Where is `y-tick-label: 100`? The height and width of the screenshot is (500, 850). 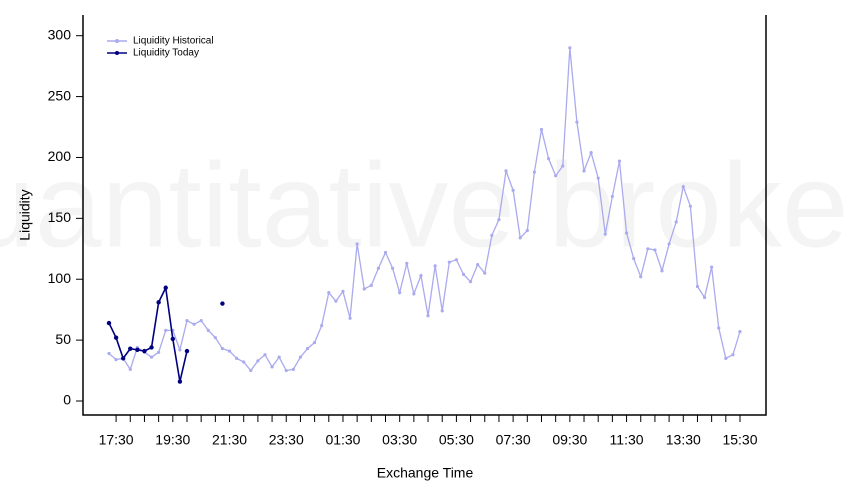
y-tick-label: 100 is located at coordinates (60, 278).